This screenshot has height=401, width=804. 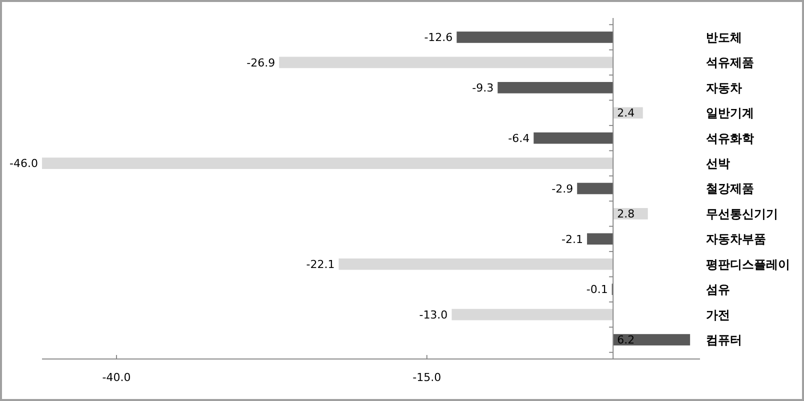 I want to click on y-tick-label: 철강제품, so click(x=730, y=189).